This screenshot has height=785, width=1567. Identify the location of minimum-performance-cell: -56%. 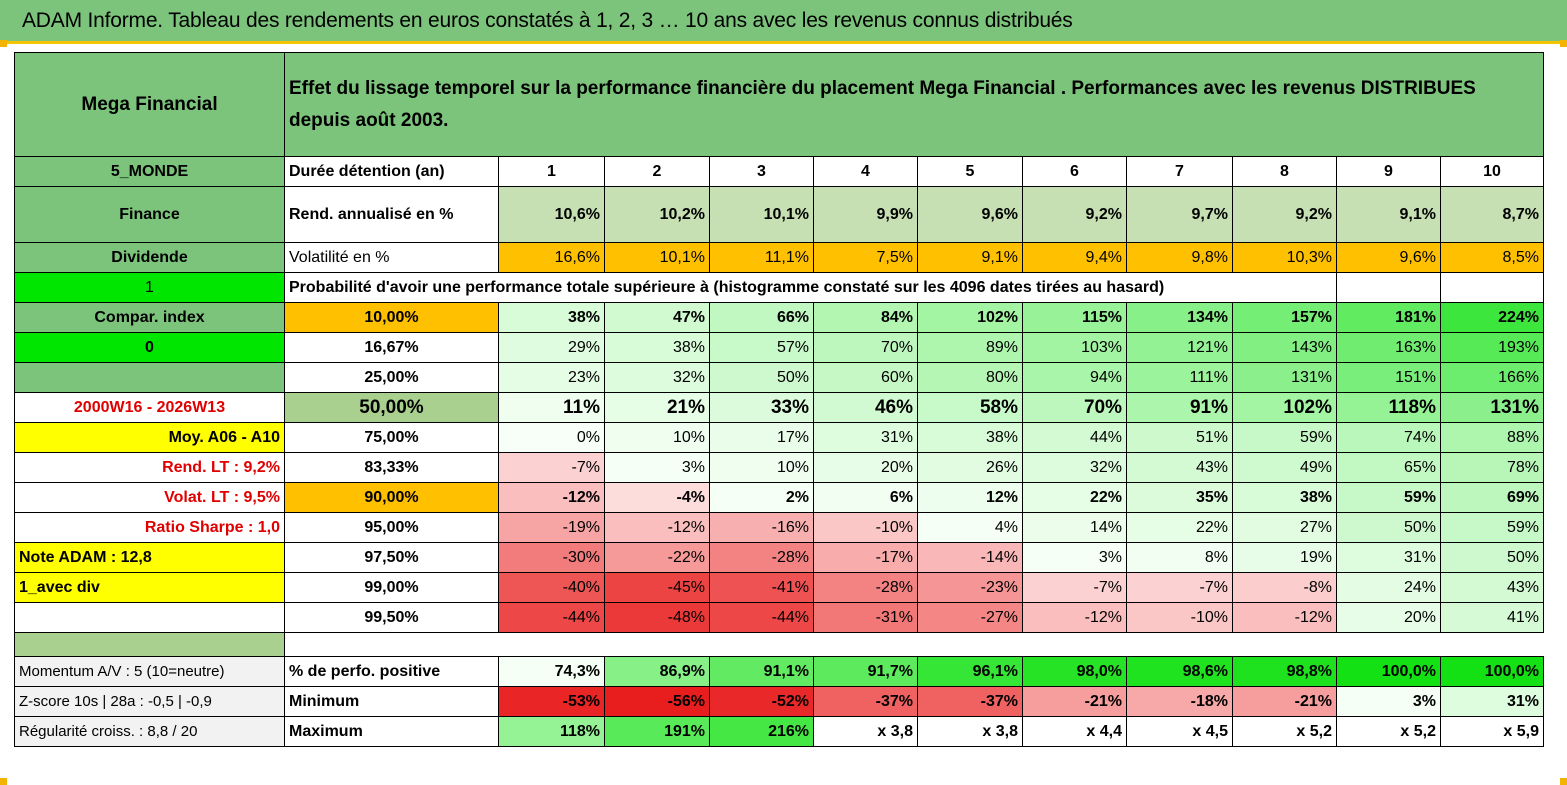
(657, 701).